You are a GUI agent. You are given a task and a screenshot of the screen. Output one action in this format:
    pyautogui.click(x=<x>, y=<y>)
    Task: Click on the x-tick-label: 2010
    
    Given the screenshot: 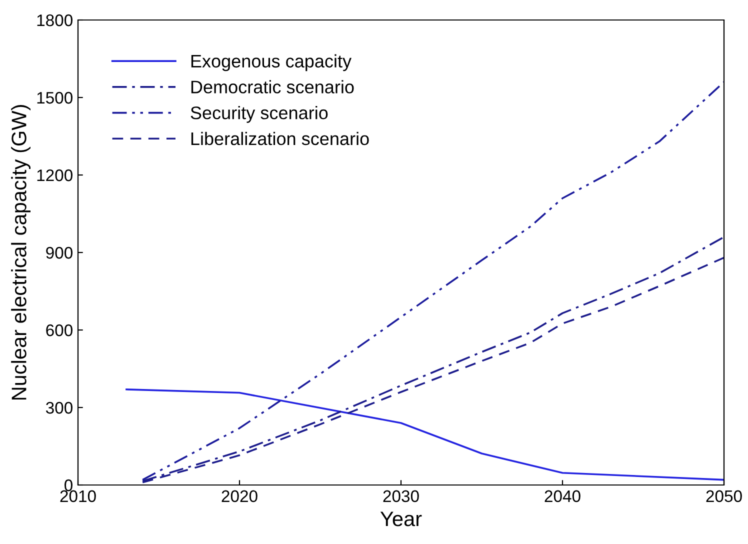 What is the action you would take?
    pyautogui.click(x=78, y=496)
    